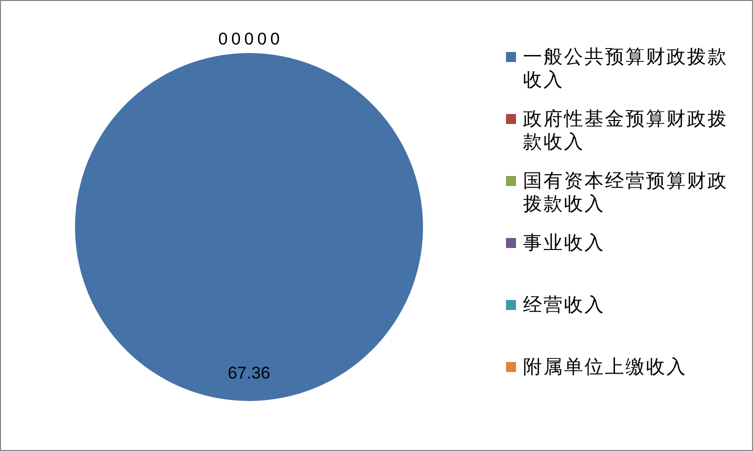 Image resolution: width=753 pixels, height=451 pixels. I want to click on data-label: 67.36, so click(249, 373).